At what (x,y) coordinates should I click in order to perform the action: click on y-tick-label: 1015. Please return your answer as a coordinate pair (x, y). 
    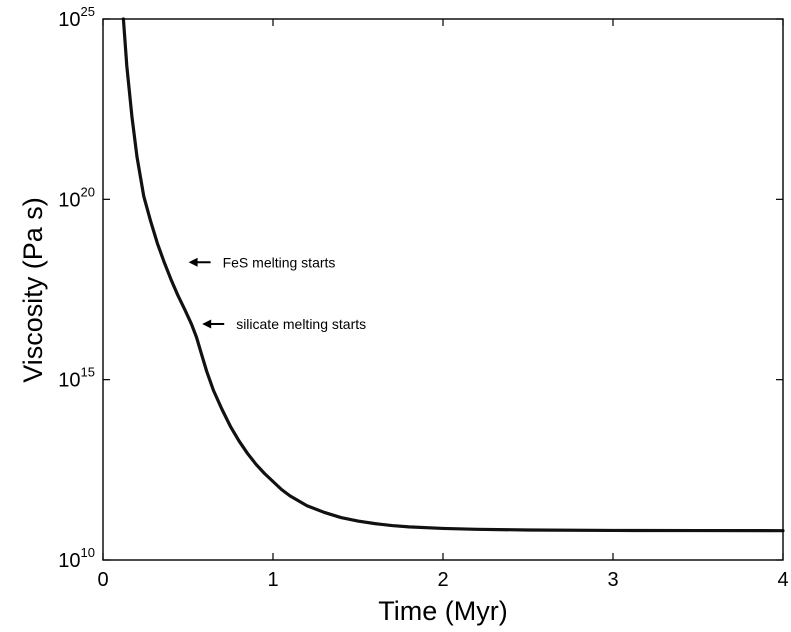
    Looking at the image, I should click on (76, 378).